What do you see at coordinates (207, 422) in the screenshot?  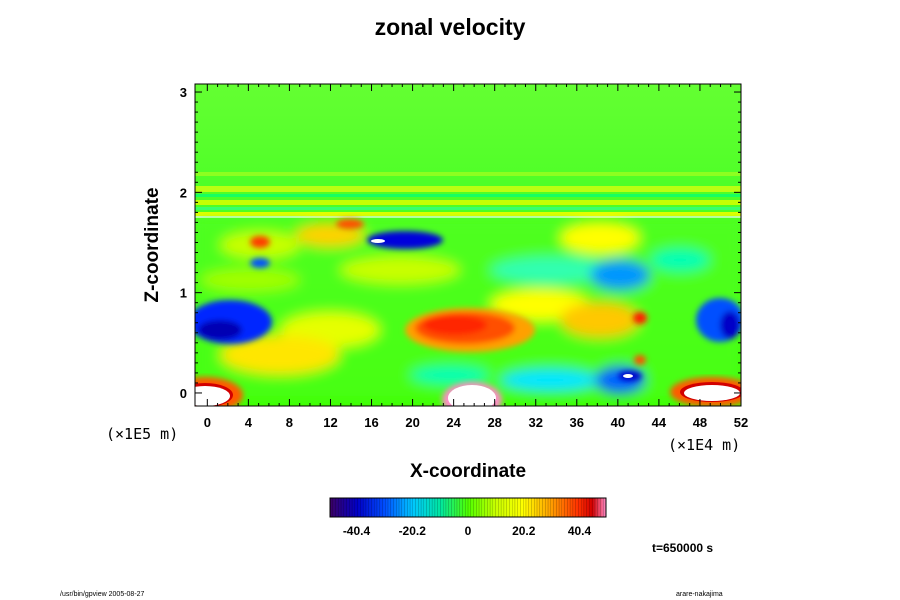 I see `x-tick-label: 0` at bounding box center [207, 422].